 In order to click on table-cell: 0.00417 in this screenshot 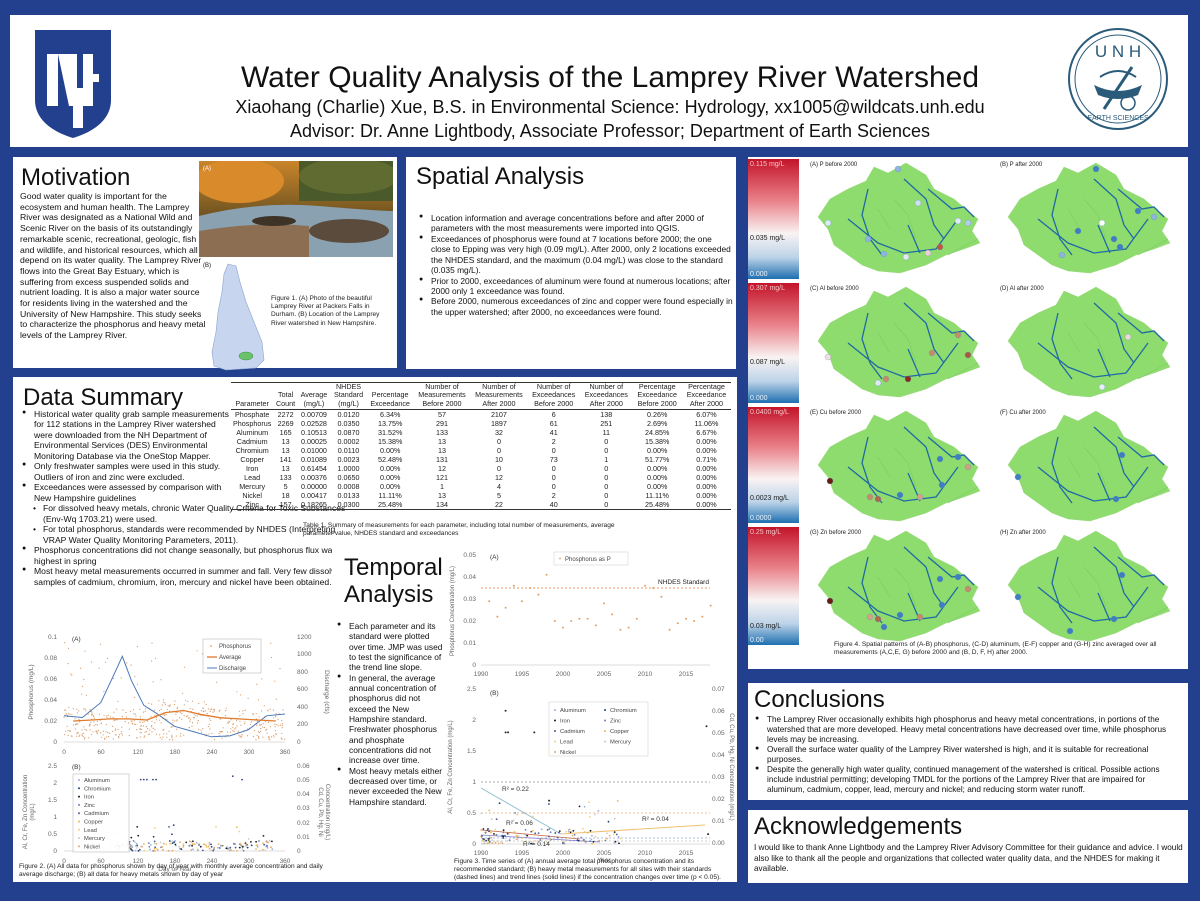, I will do `click(313, 495)`.